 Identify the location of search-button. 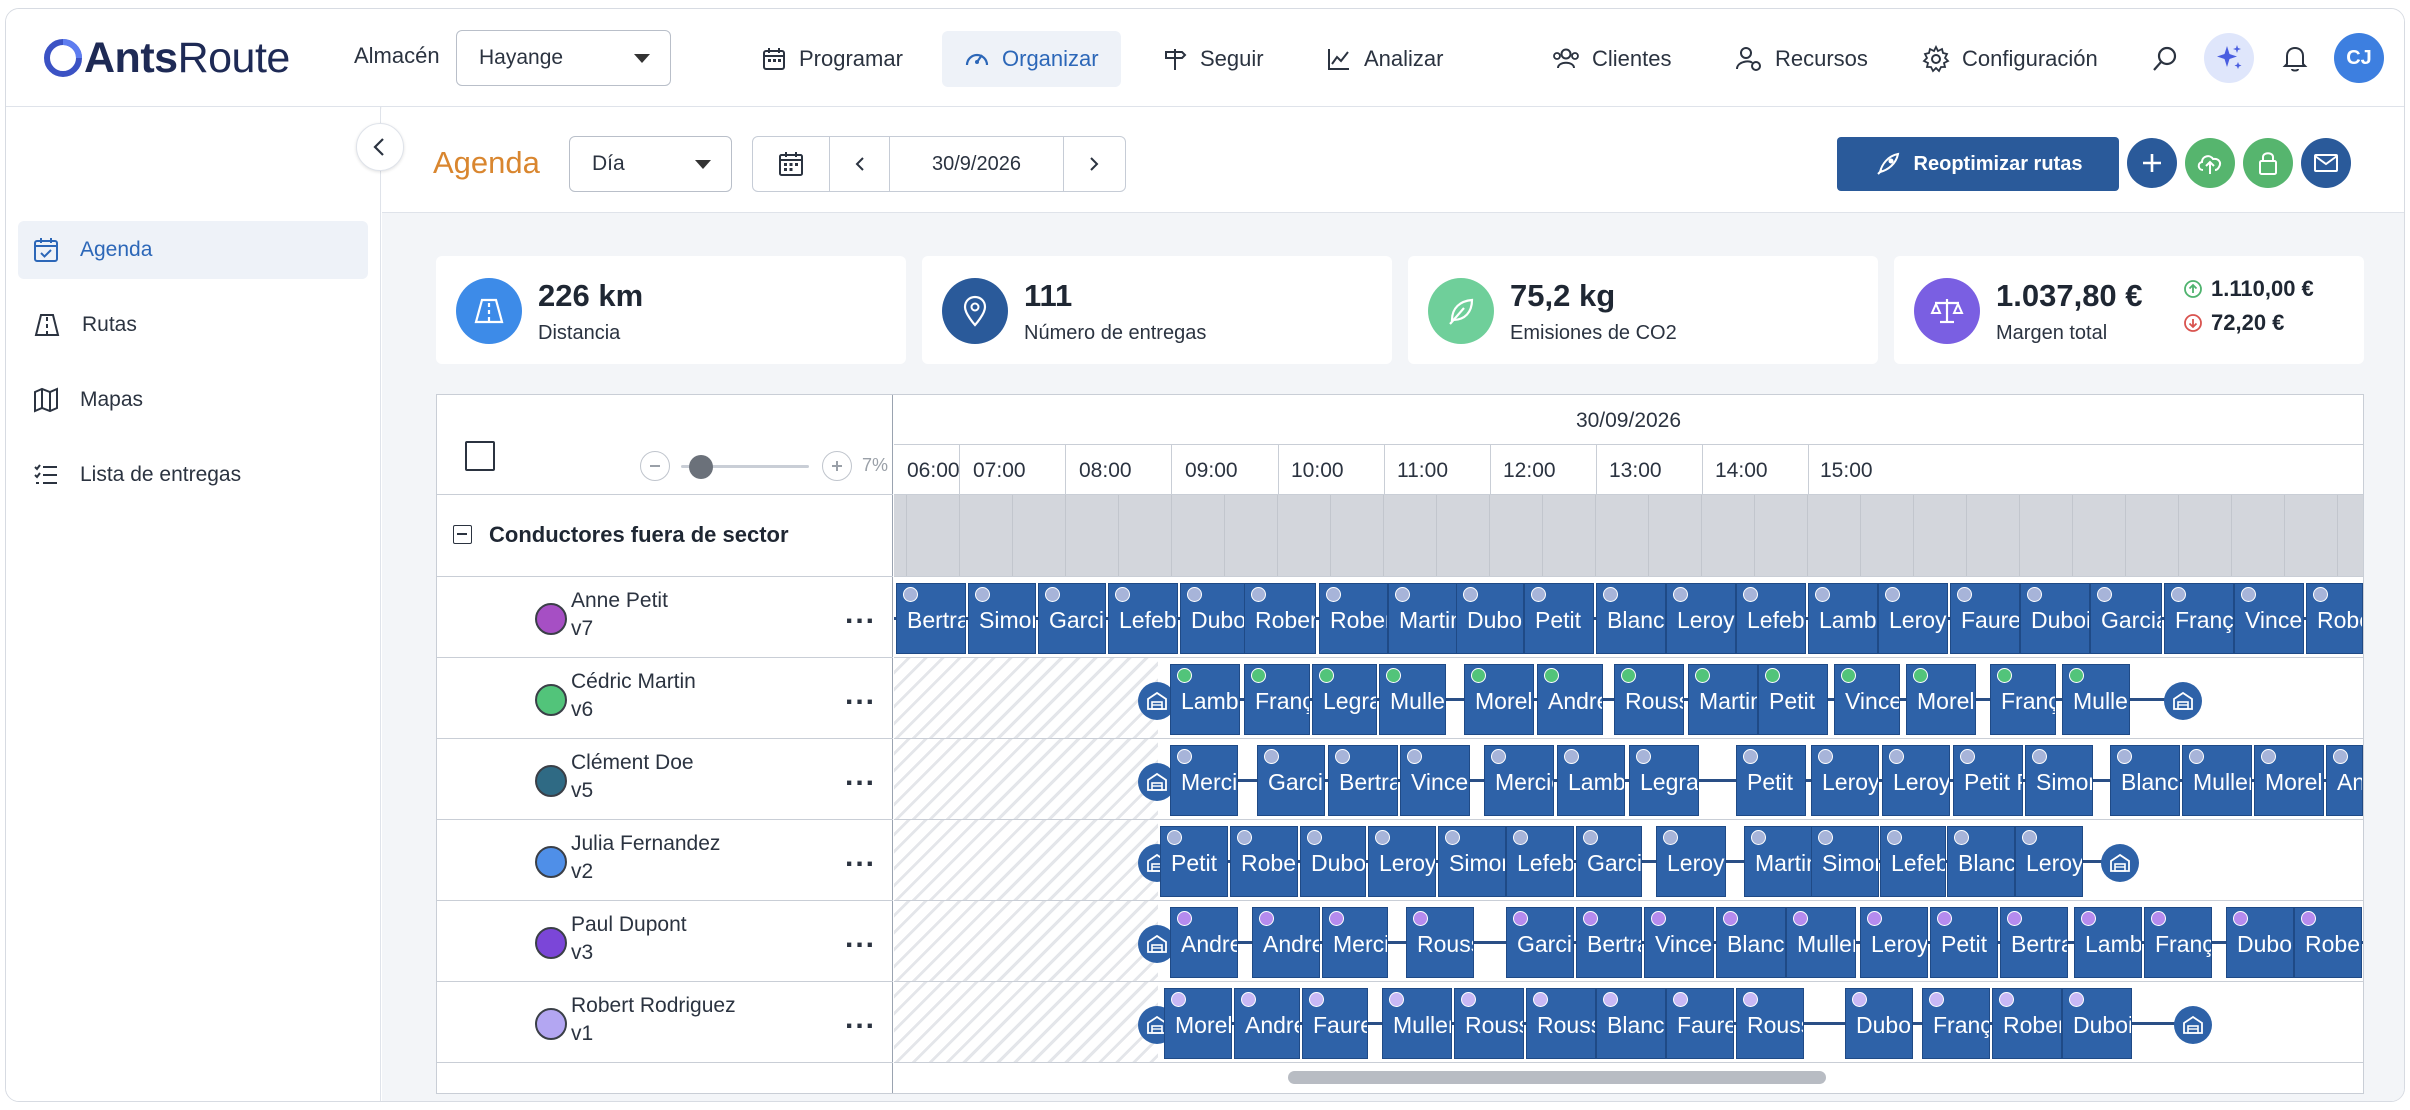
(2165, 59).